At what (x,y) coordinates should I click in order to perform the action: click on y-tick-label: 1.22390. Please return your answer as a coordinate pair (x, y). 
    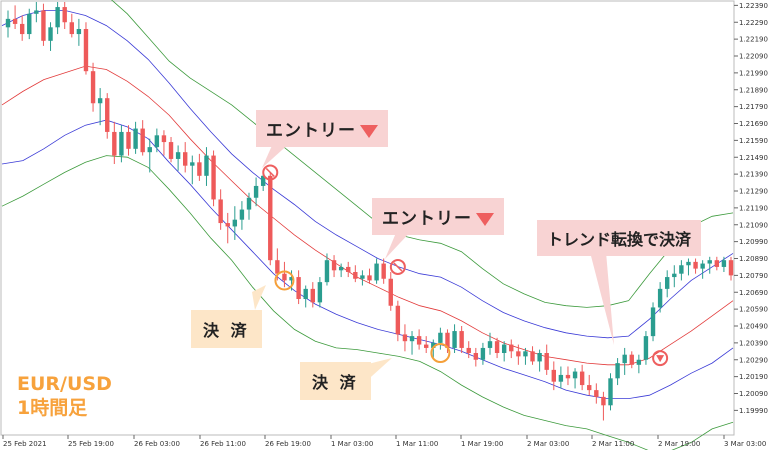
    Looking at the image, I should click on (753, 6).